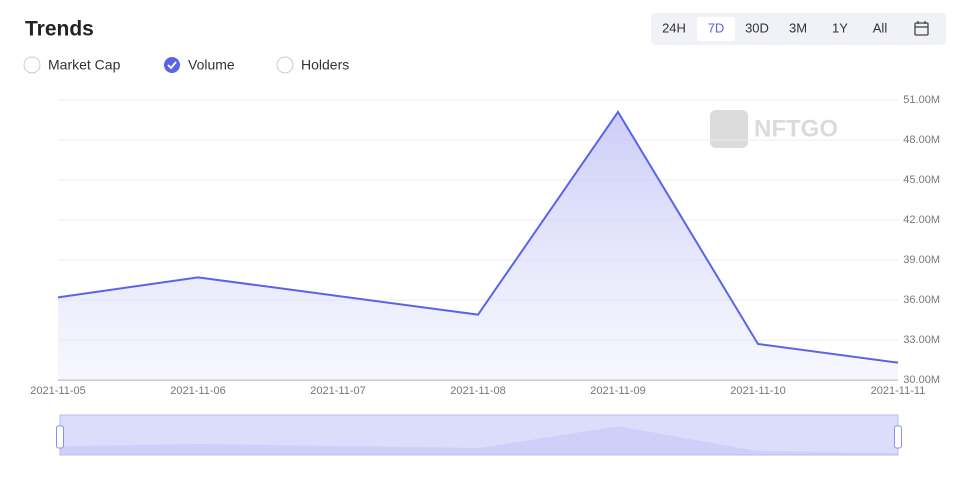  What do you see at coordinates (921, 220) in the screenshot?
I see `y-tick-label: 42.00M` at bounding box center [921, 220].